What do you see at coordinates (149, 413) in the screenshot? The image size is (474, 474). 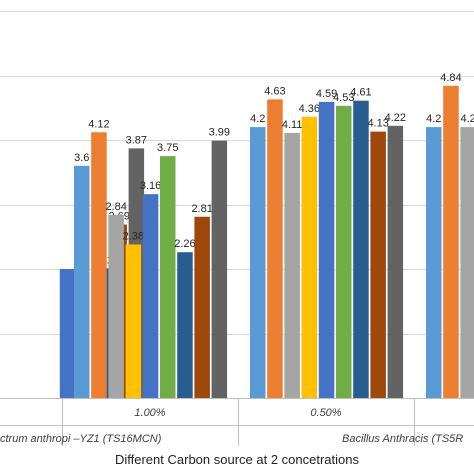 I see `tick-label: 1.00%` at bounding box center [149, 413].